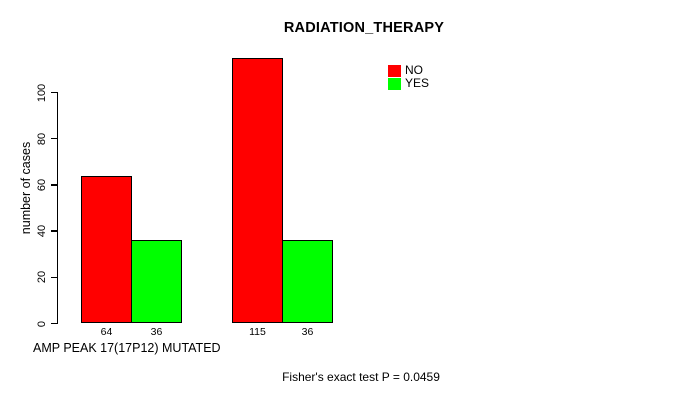  What do you see at coordinates (257, 332) in the screenshot?
I see `bar-value-label: 115` at bounding box center [257, 332].